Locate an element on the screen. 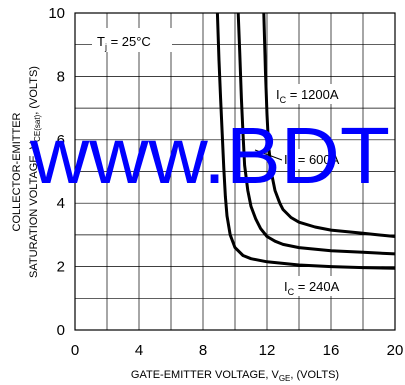  y-axis-label-line1: COLLECTOR-EMITTER is located at coordinates (17, 171).